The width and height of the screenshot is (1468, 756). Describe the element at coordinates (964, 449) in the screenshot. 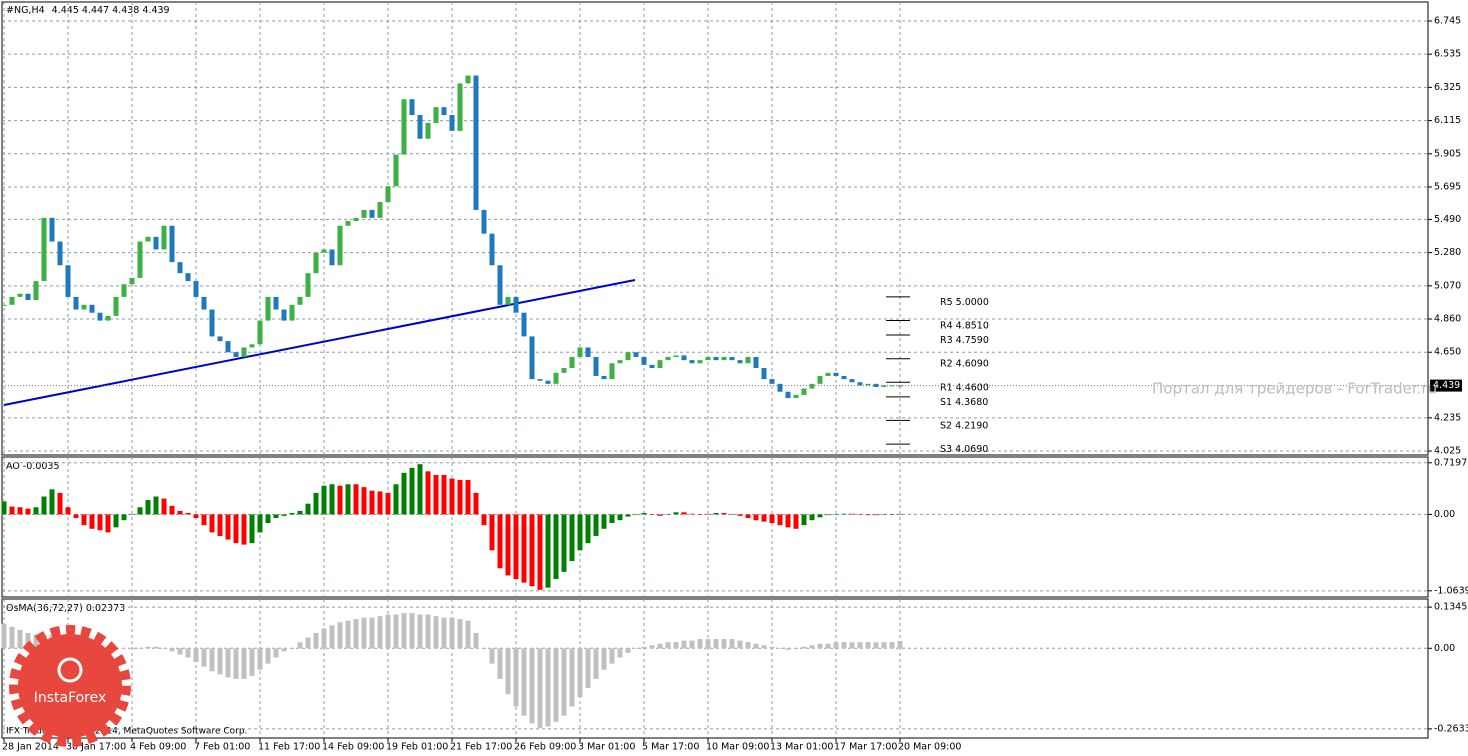

I see `pivot-label: S3 4.0690` at that location.